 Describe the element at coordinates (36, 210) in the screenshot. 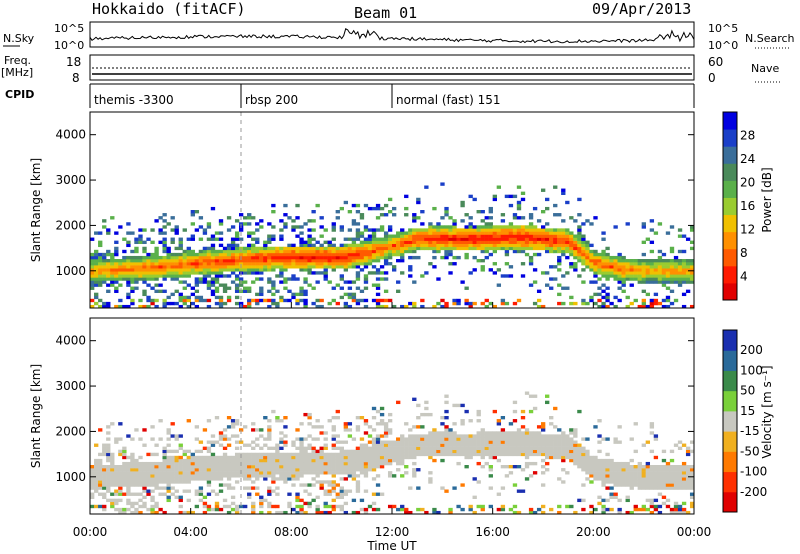

I see `power-ylabel: Slant Range [km]` at that location.